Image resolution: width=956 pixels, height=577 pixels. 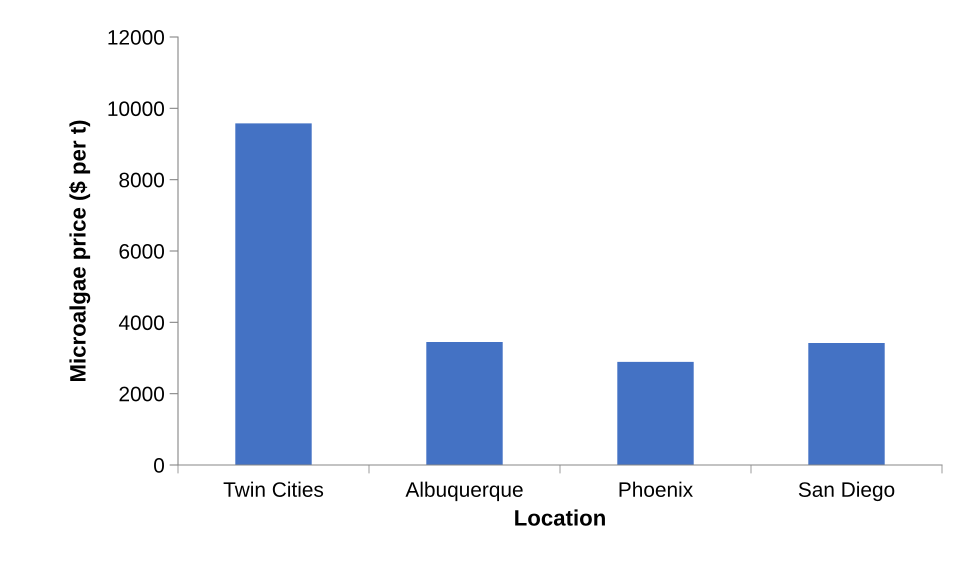 What do you see at coordinates (136, 37) in the screenshot?
I see `y-tick-label: 12000` at bounding box center [136, 37].